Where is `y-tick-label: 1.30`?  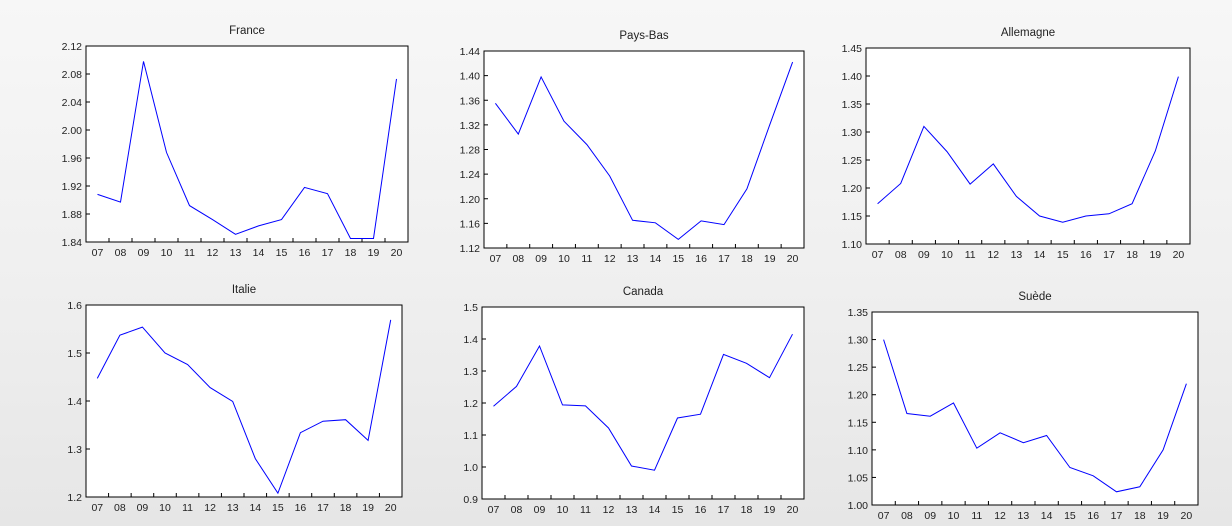 y-tick-label: 1.30 is located at coordinates (852, 133).